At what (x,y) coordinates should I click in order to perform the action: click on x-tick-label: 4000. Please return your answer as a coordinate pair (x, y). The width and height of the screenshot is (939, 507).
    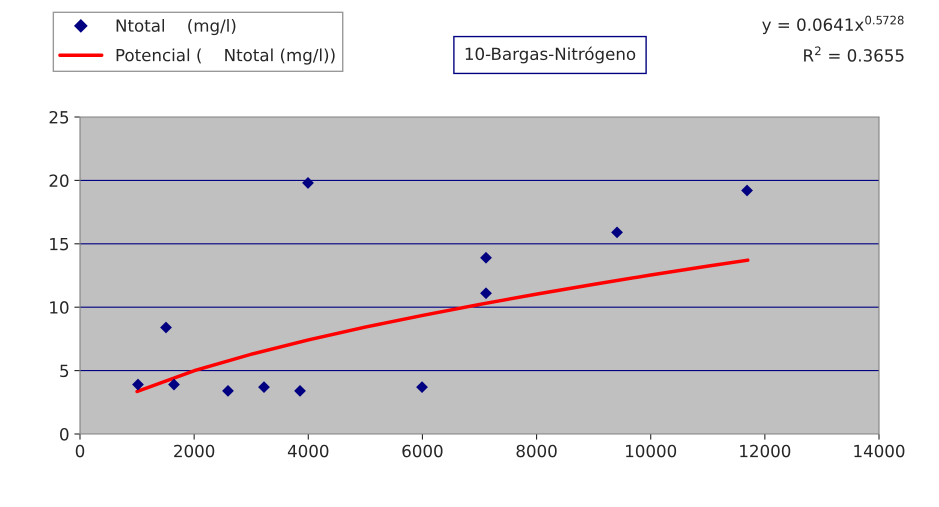
    Looking at the image, I should click on (308, 451).